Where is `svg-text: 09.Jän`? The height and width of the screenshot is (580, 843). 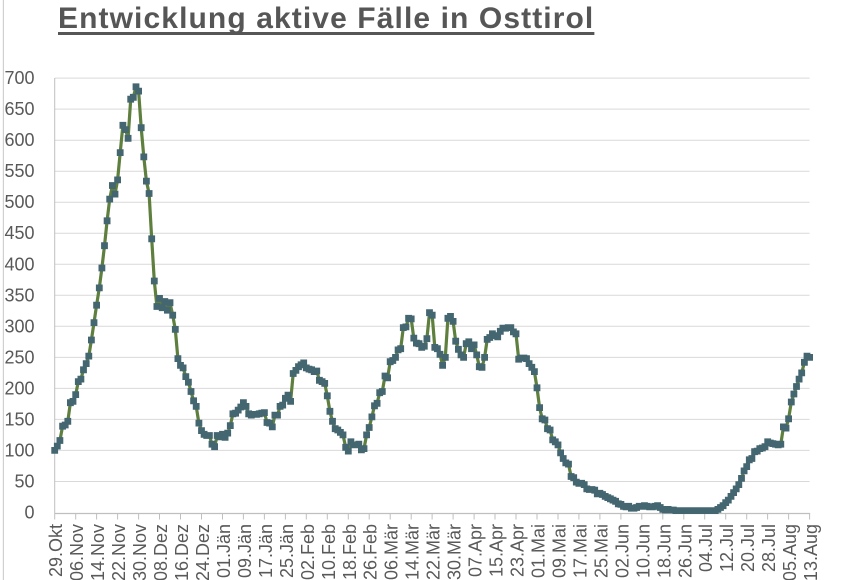
svg-text: 09.Jän is located at coordinates (245, 551).